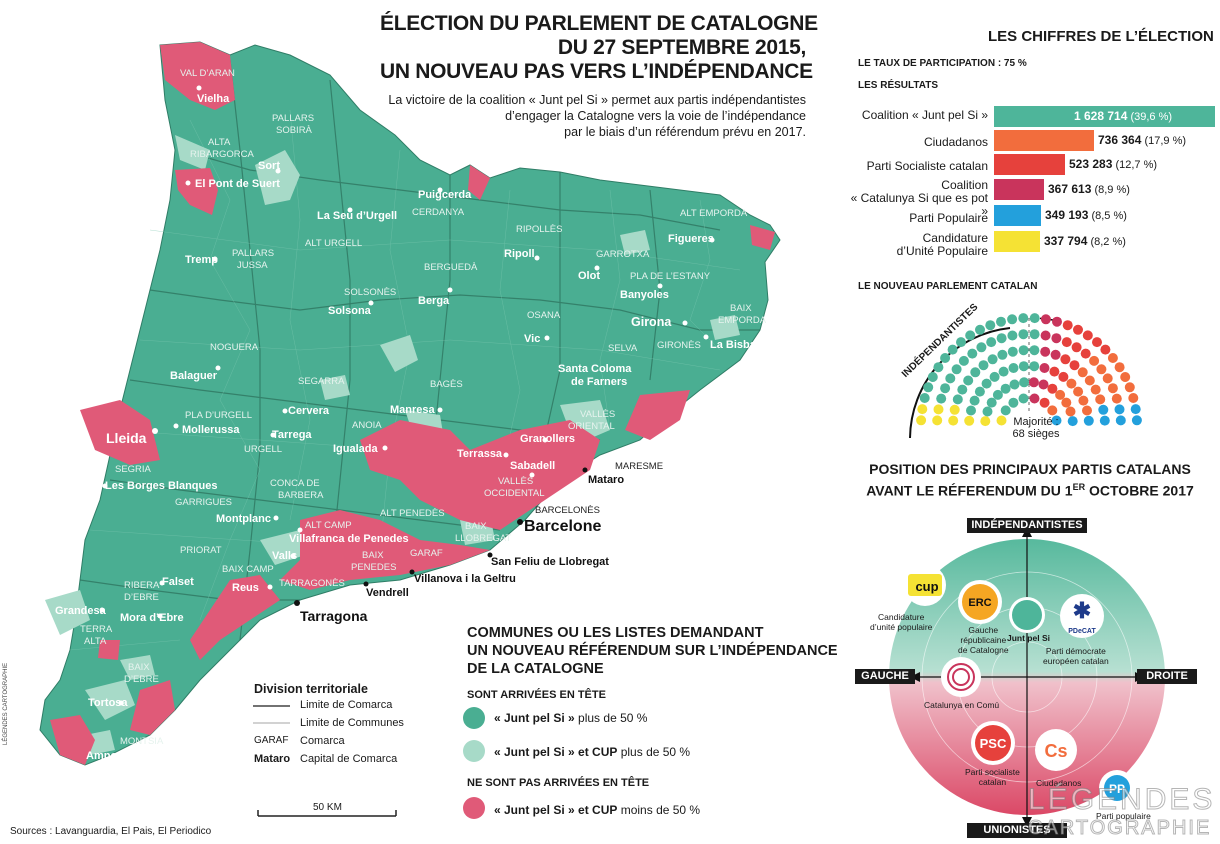  I want to click on result-label: Candidature, so click(955, 238).